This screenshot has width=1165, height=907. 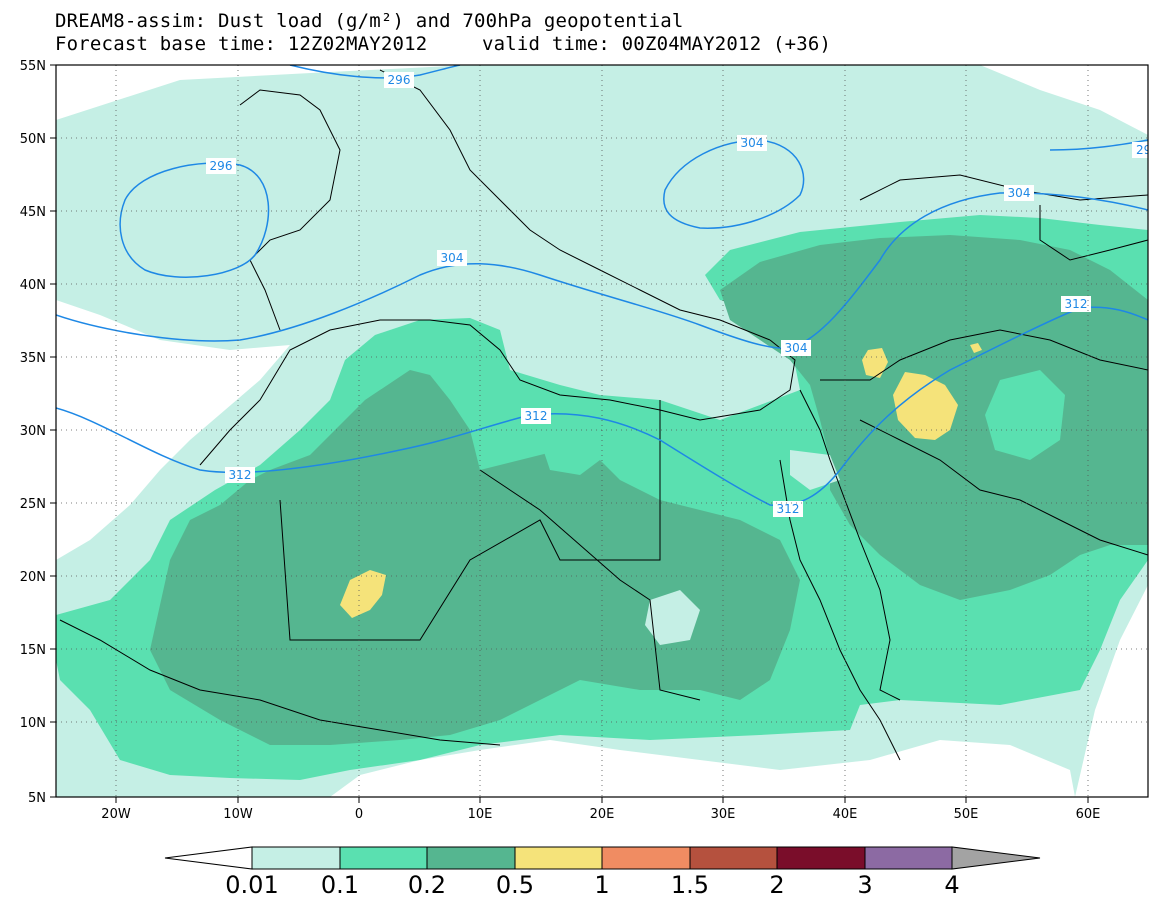 I want to click on colorbar-label: 0.1, so click(x=340, y=885).